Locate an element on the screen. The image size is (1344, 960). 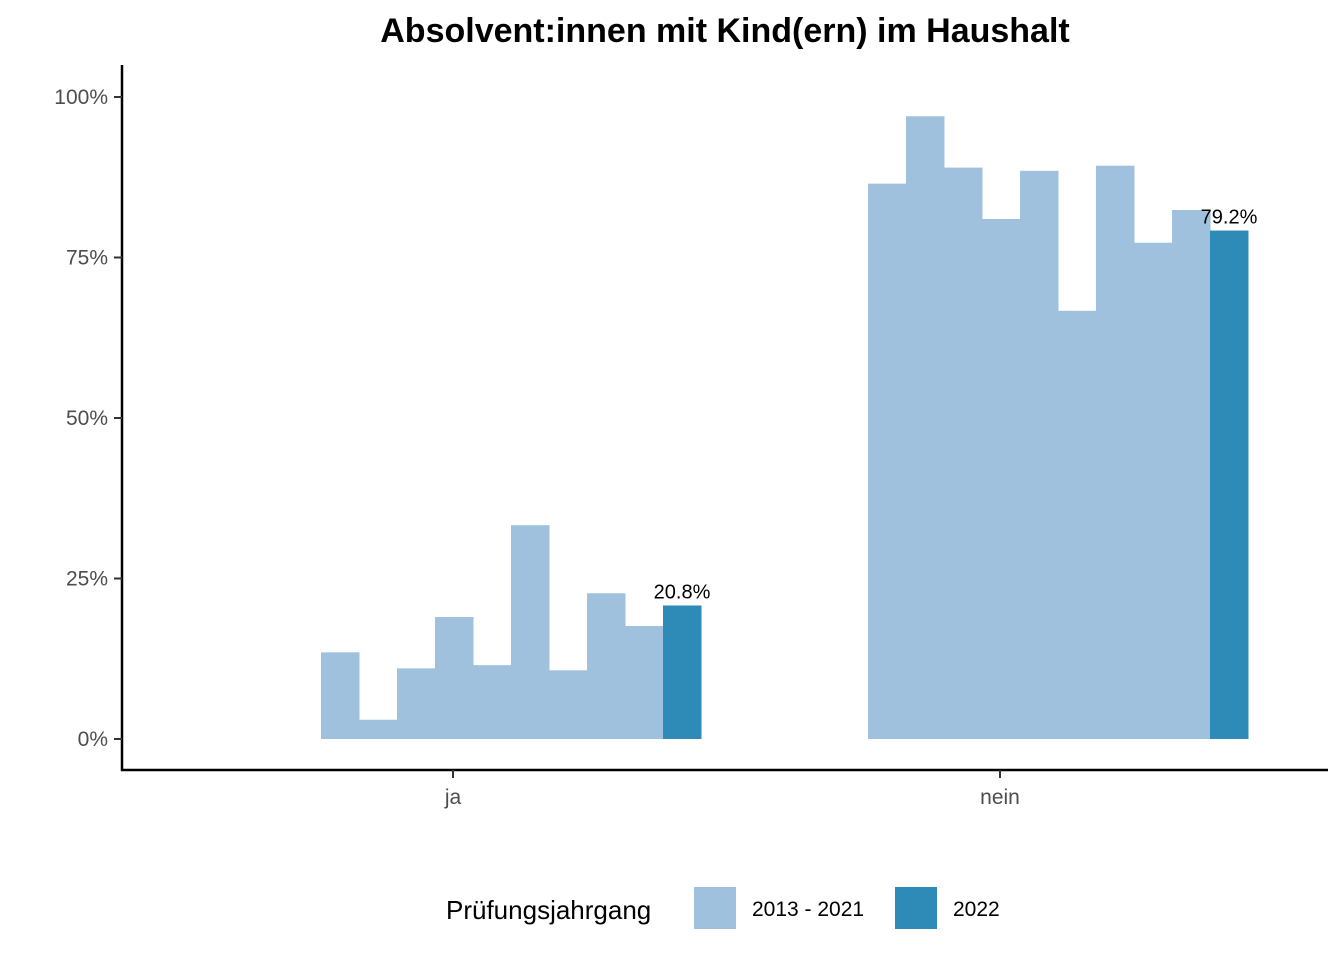
x-tick-label-ja: ja is located at coordinates (453, 797).